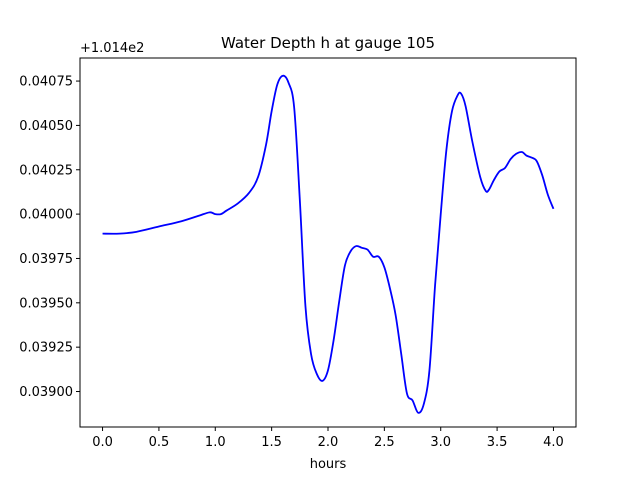 This screenshot has height=484, width=640. What do you see at coordinates (46, 215) in the screenshot?
I see `y-tick-label: 0.04000` at bounding box center [46, 215].